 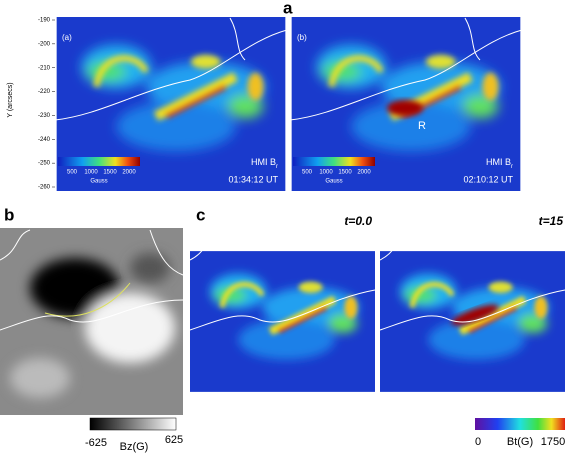 What do you see at coordinates (553, 442) in the screenshot?
I see `colorbar-max: 1750` at bounding box center [553, 442].